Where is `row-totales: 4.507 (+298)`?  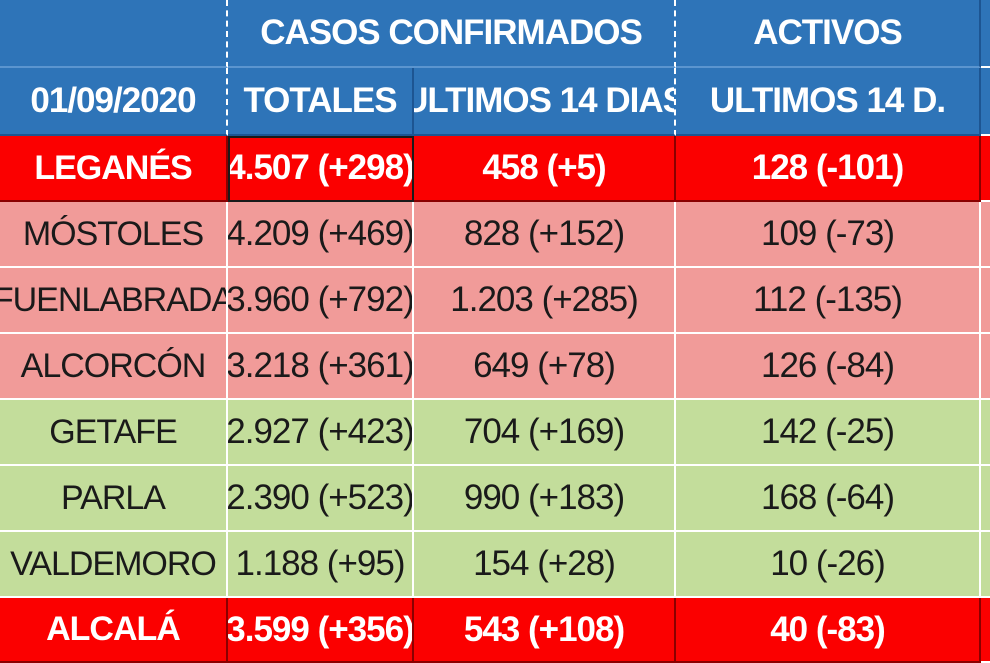
row-totales: 4.507 (+298) is located at coordinates (321, 169).